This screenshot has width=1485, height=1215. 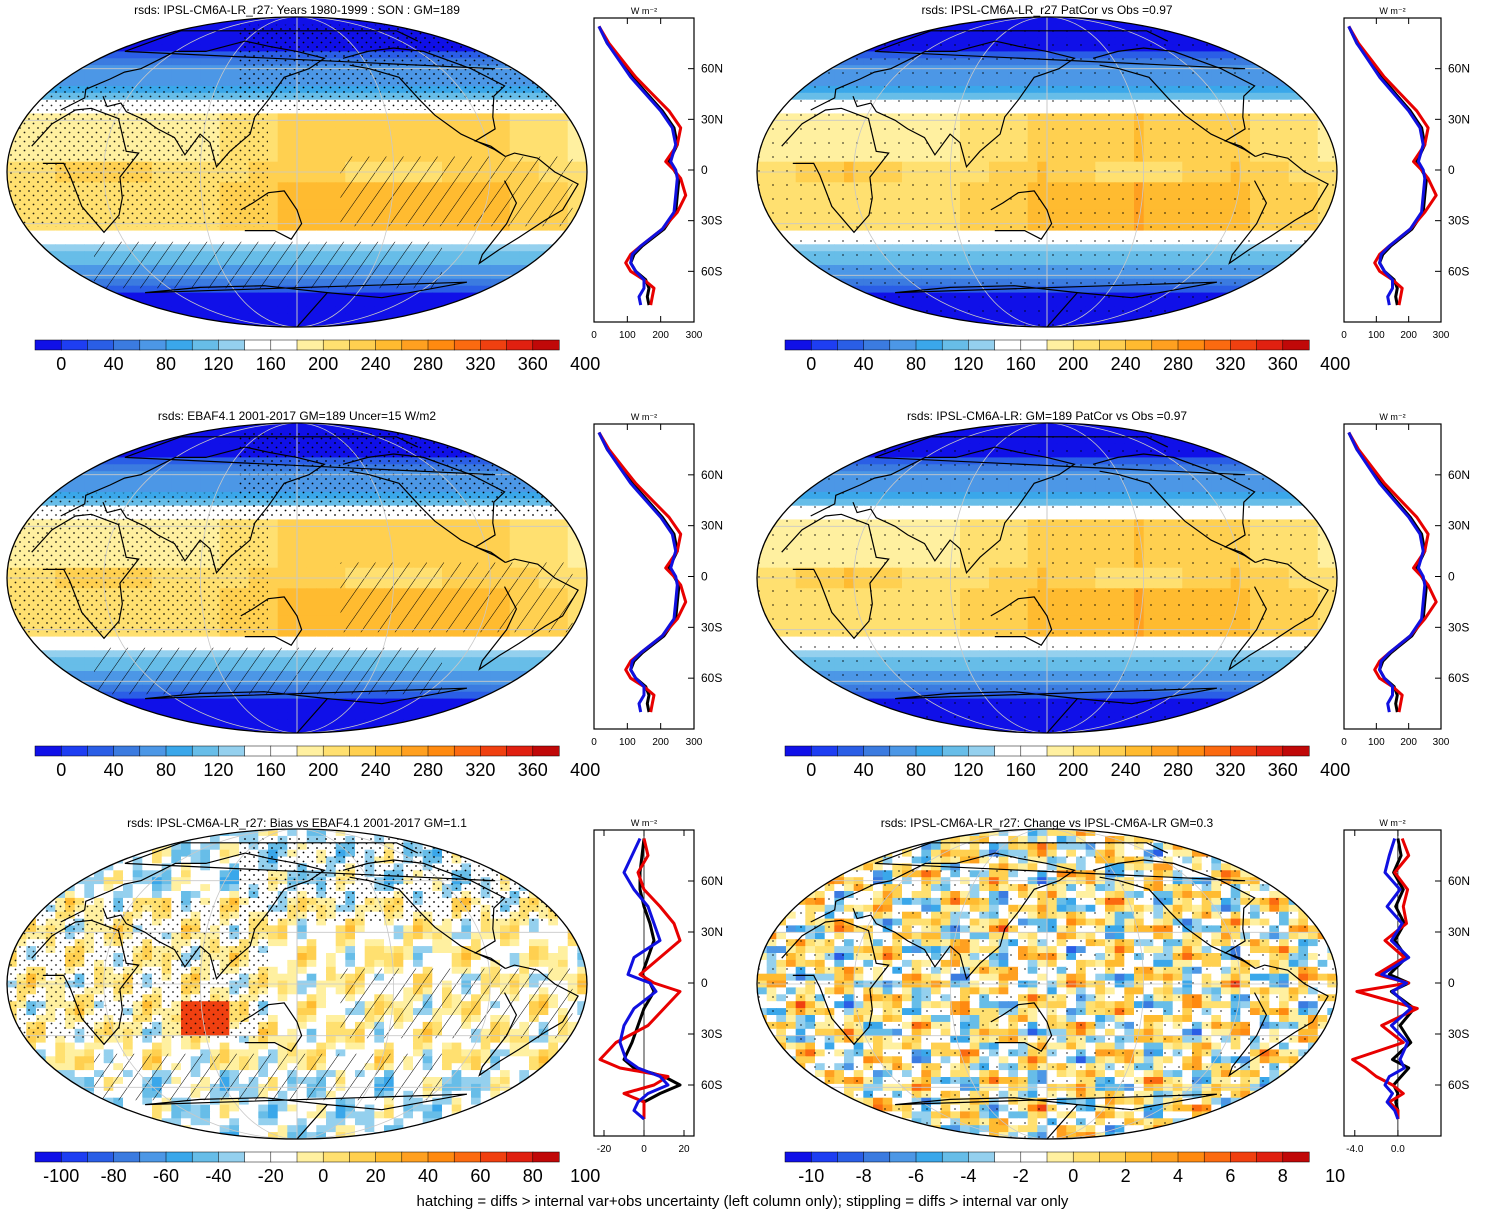 What do you see at coordinates (1458, 1034) in the screenshot?
I see `profile-y-tick-label: 30S` at bounding box center [1458, 1034].